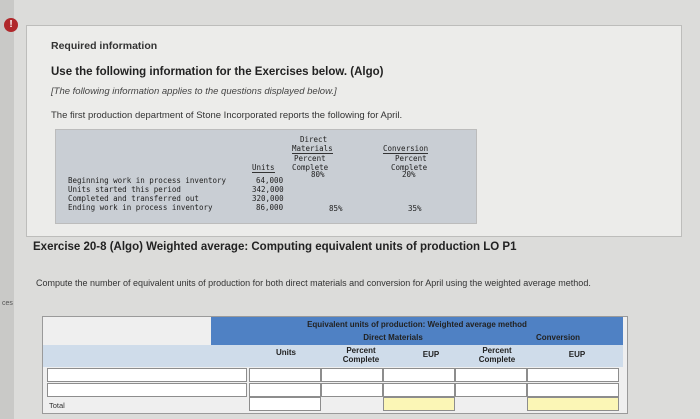  Describe the element at coordinates (57, 405) in the screenshot. I see `total-label: Total` at that location.